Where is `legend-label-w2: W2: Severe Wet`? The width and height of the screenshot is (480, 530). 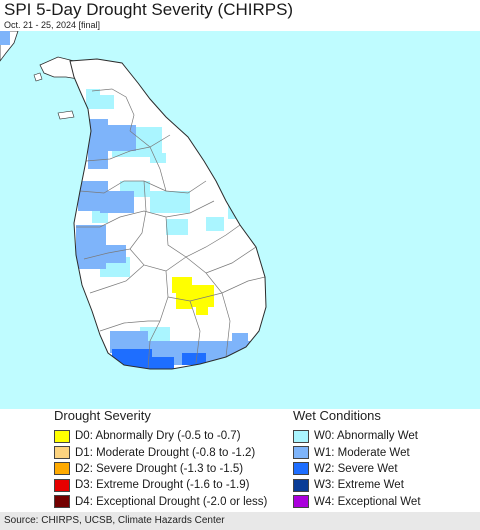
legend-label-w2: W2: Severe Wet is located at coordinates (356, 468).